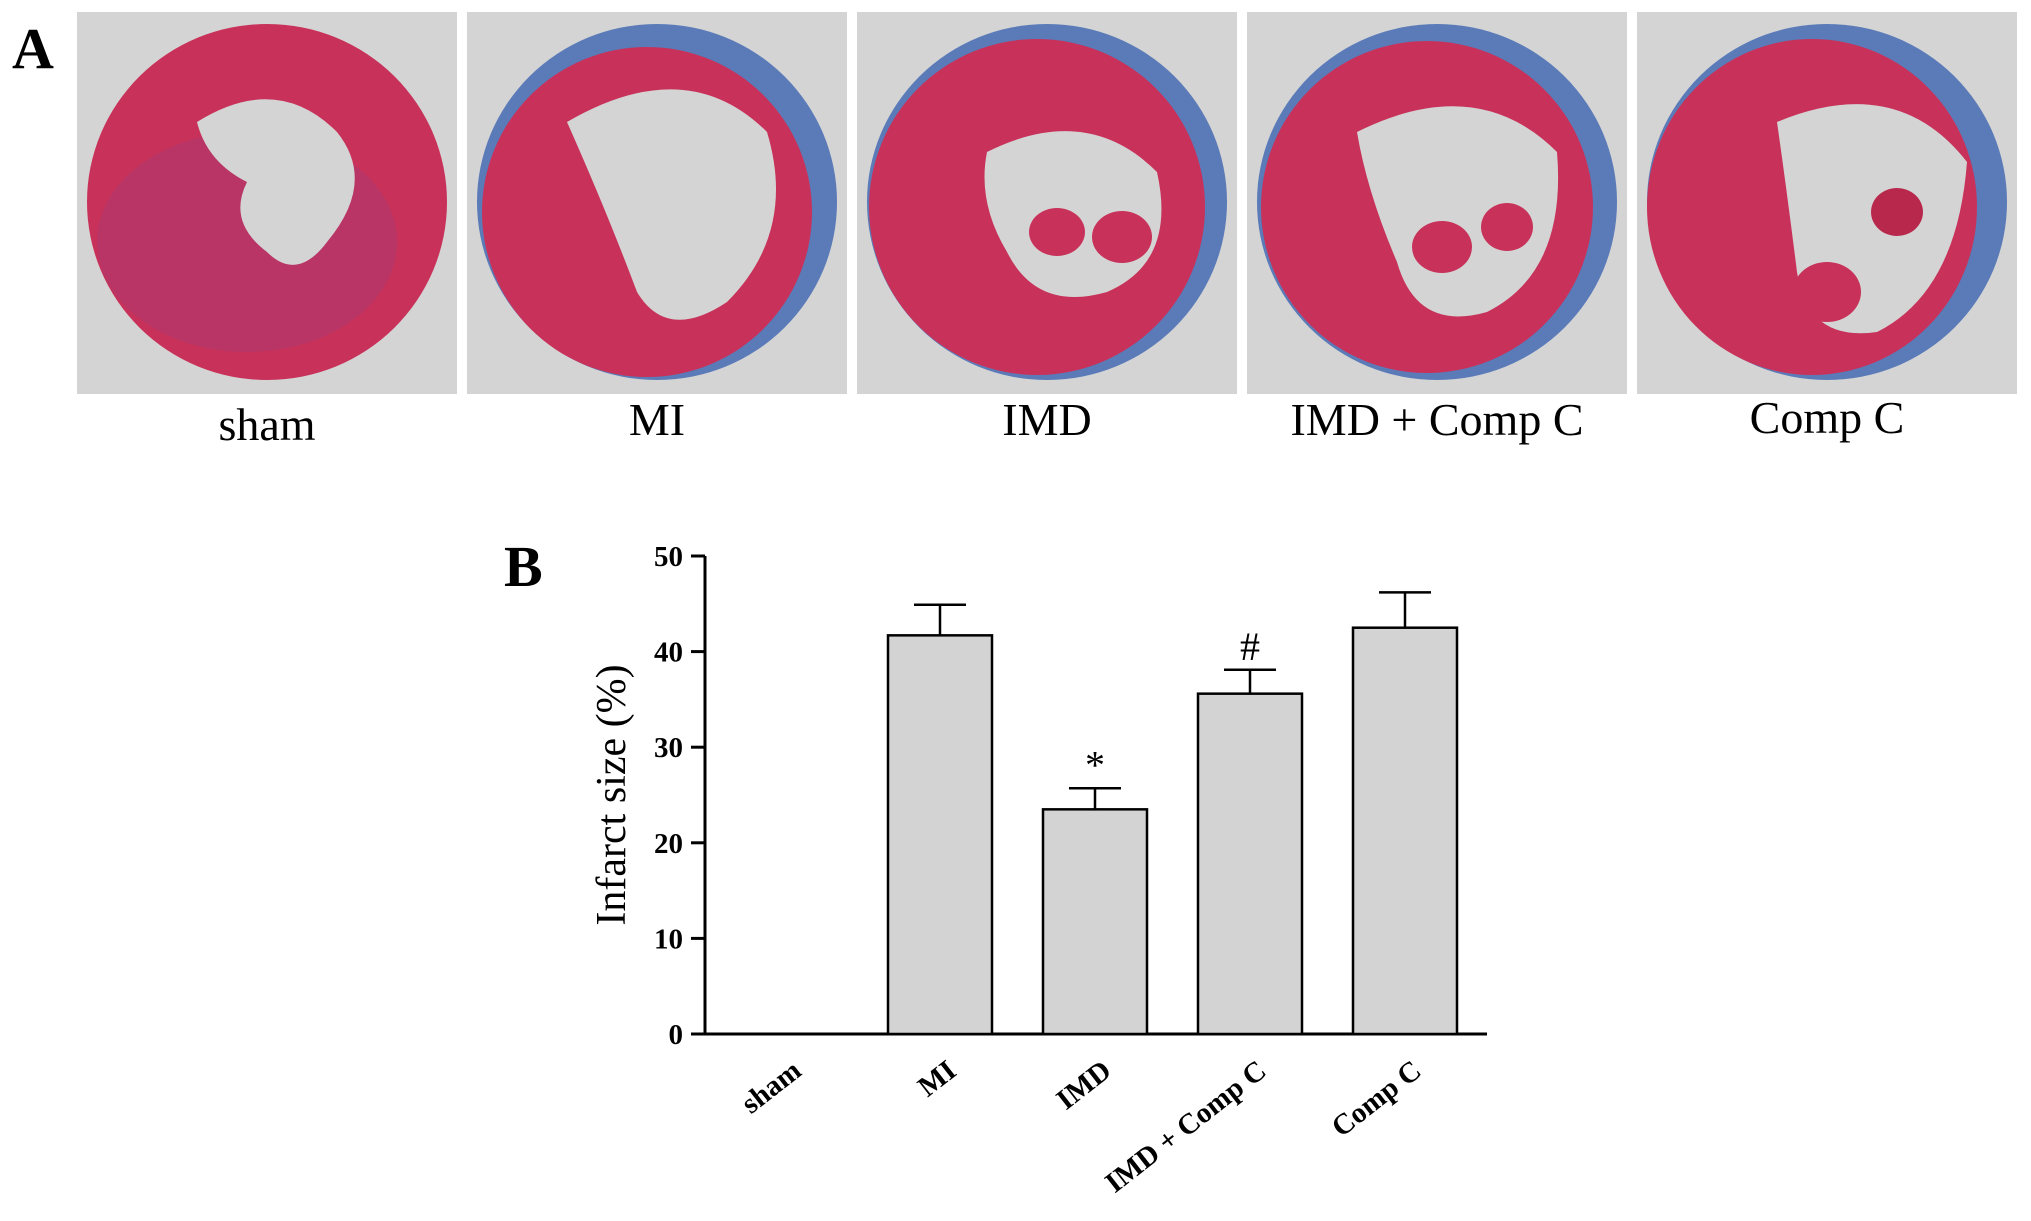 This screenshot has width=2031, height=1221. What do you see at coordinates (772, 1087) in the screenshot?
I see `x-category-label: sham` at bounding box center [772, 1087].